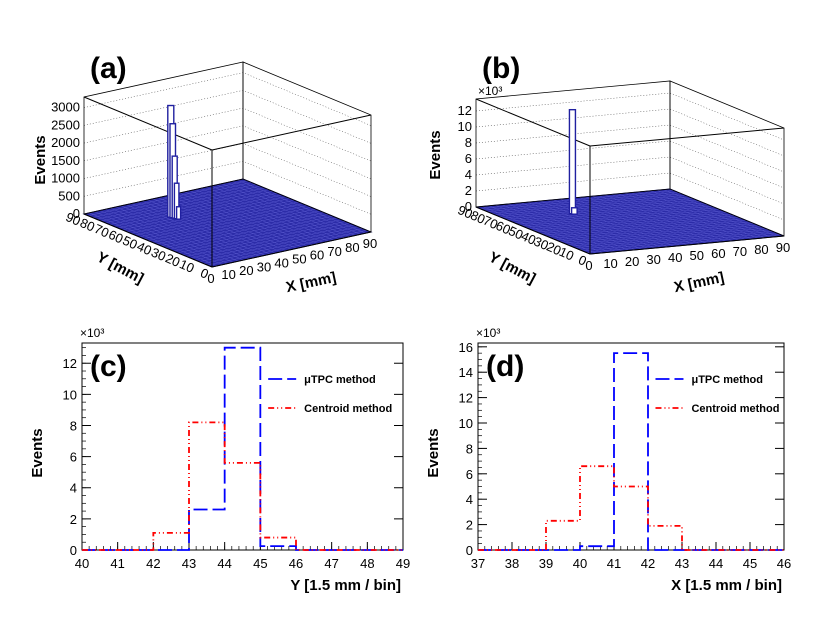  I want to click on z-tick-label: 12, so click(465, 110).